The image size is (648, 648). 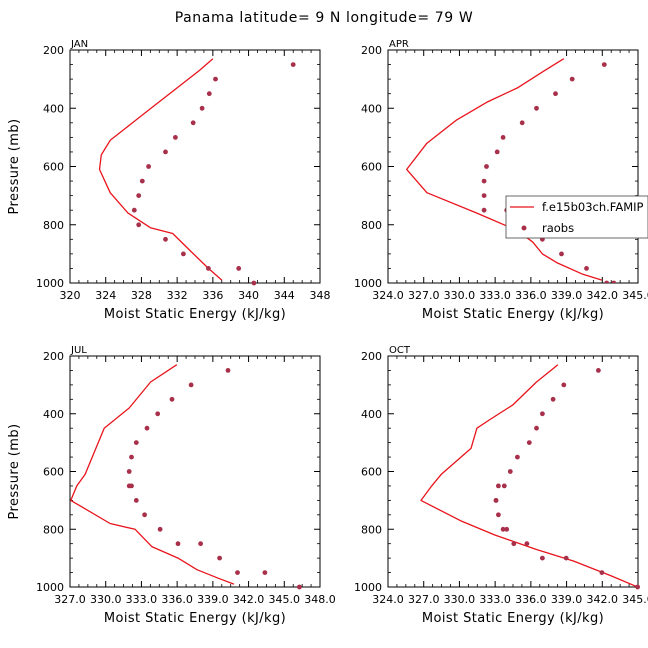 I want to click on legend: f.e15b03ch.FAMIP raobs, so click(x=576, y=217).